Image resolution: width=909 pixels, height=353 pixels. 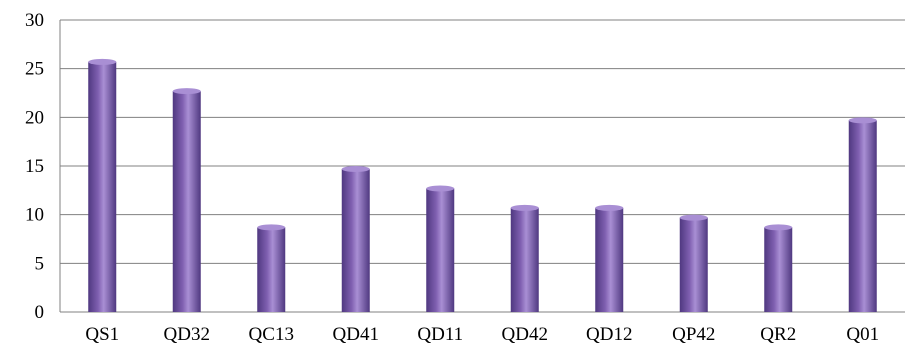 What do you see at coordinates (356, 334) in the screenshot?
I see `x-tick-label: QD41` at bounding box center [356, 334].